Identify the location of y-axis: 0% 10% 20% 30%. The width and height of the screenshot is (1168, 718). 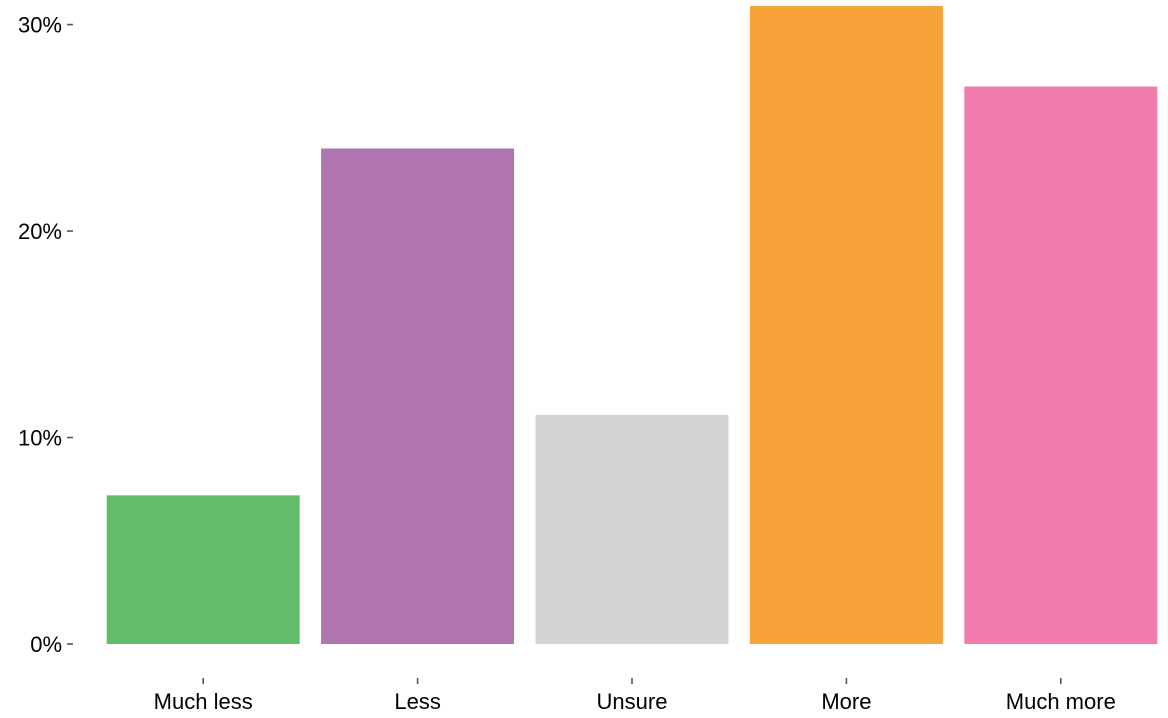
(45, 335).